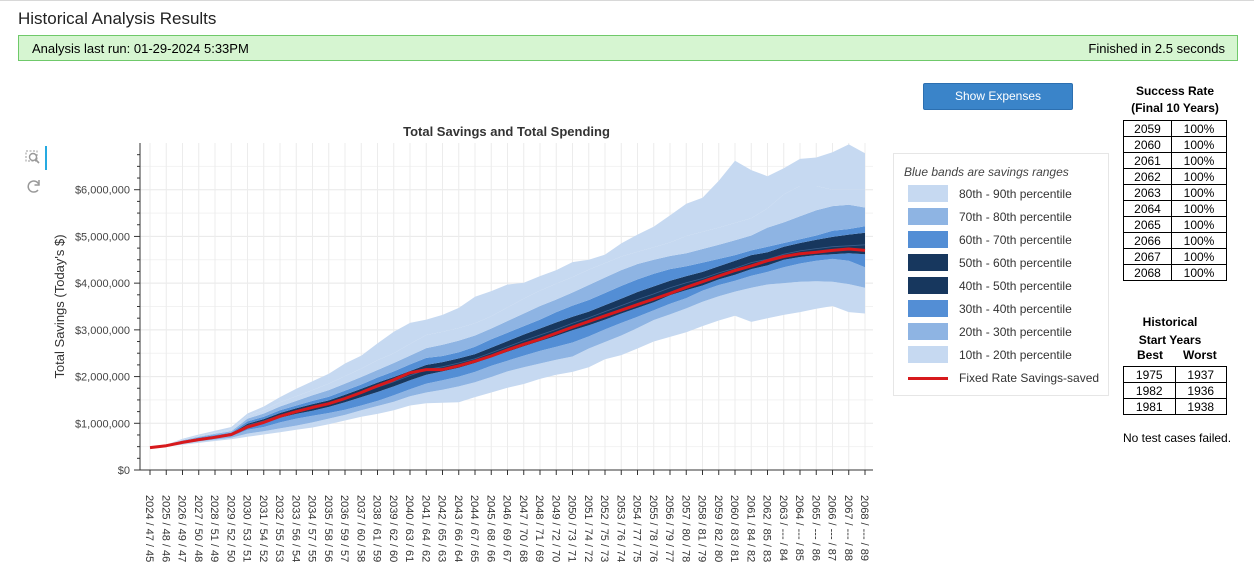 The width and height of the screenshot is (1254, 578). I want to click on x-tick-label: 2068 / --- / 89, so click(864, 528).